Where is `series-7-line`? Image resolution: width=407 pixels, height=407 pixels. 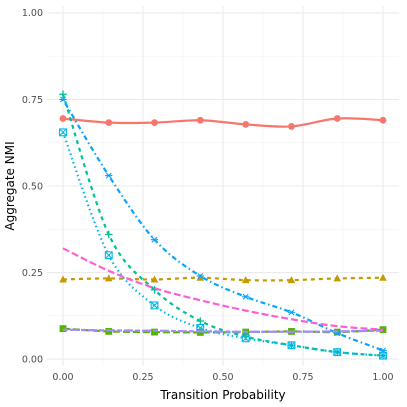 series-7-line is located at coordinates (223, 330).